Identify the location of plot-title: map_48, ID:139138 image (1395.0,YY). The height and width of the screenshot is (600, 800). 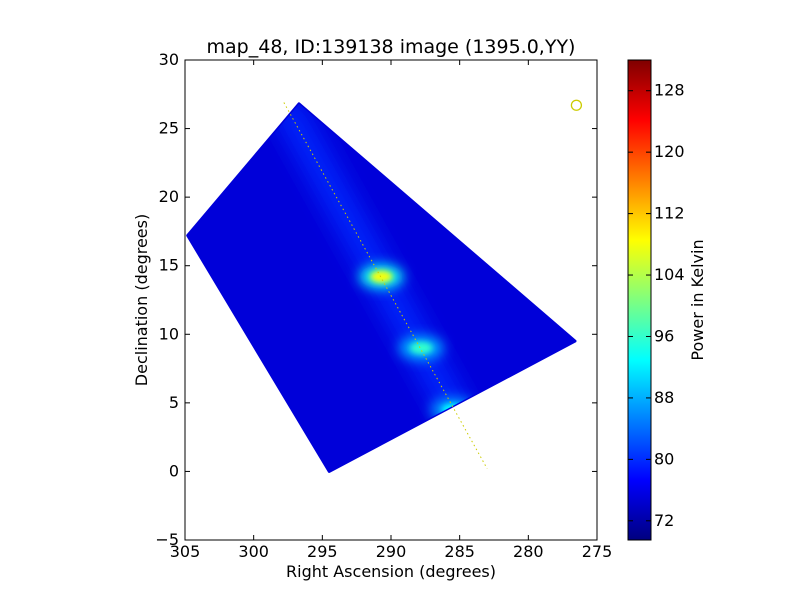
(391, 47).